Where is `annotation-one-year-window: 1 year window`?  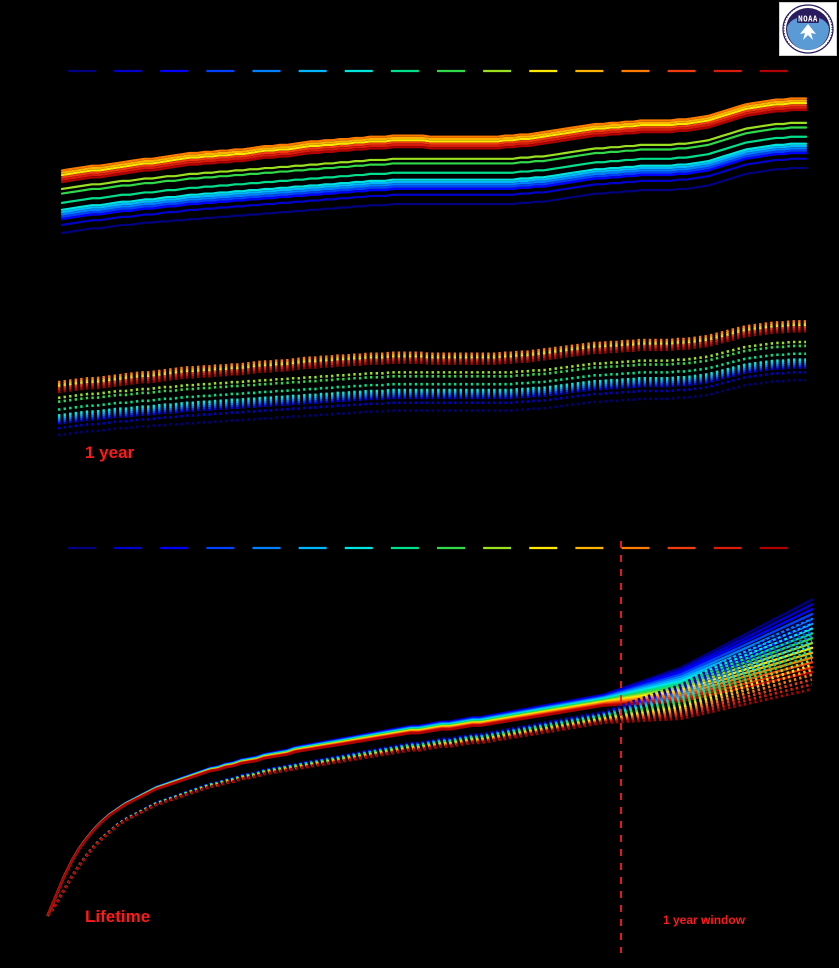 annotation-one-year-window: 1 year window is located at coordinates (704, 920).